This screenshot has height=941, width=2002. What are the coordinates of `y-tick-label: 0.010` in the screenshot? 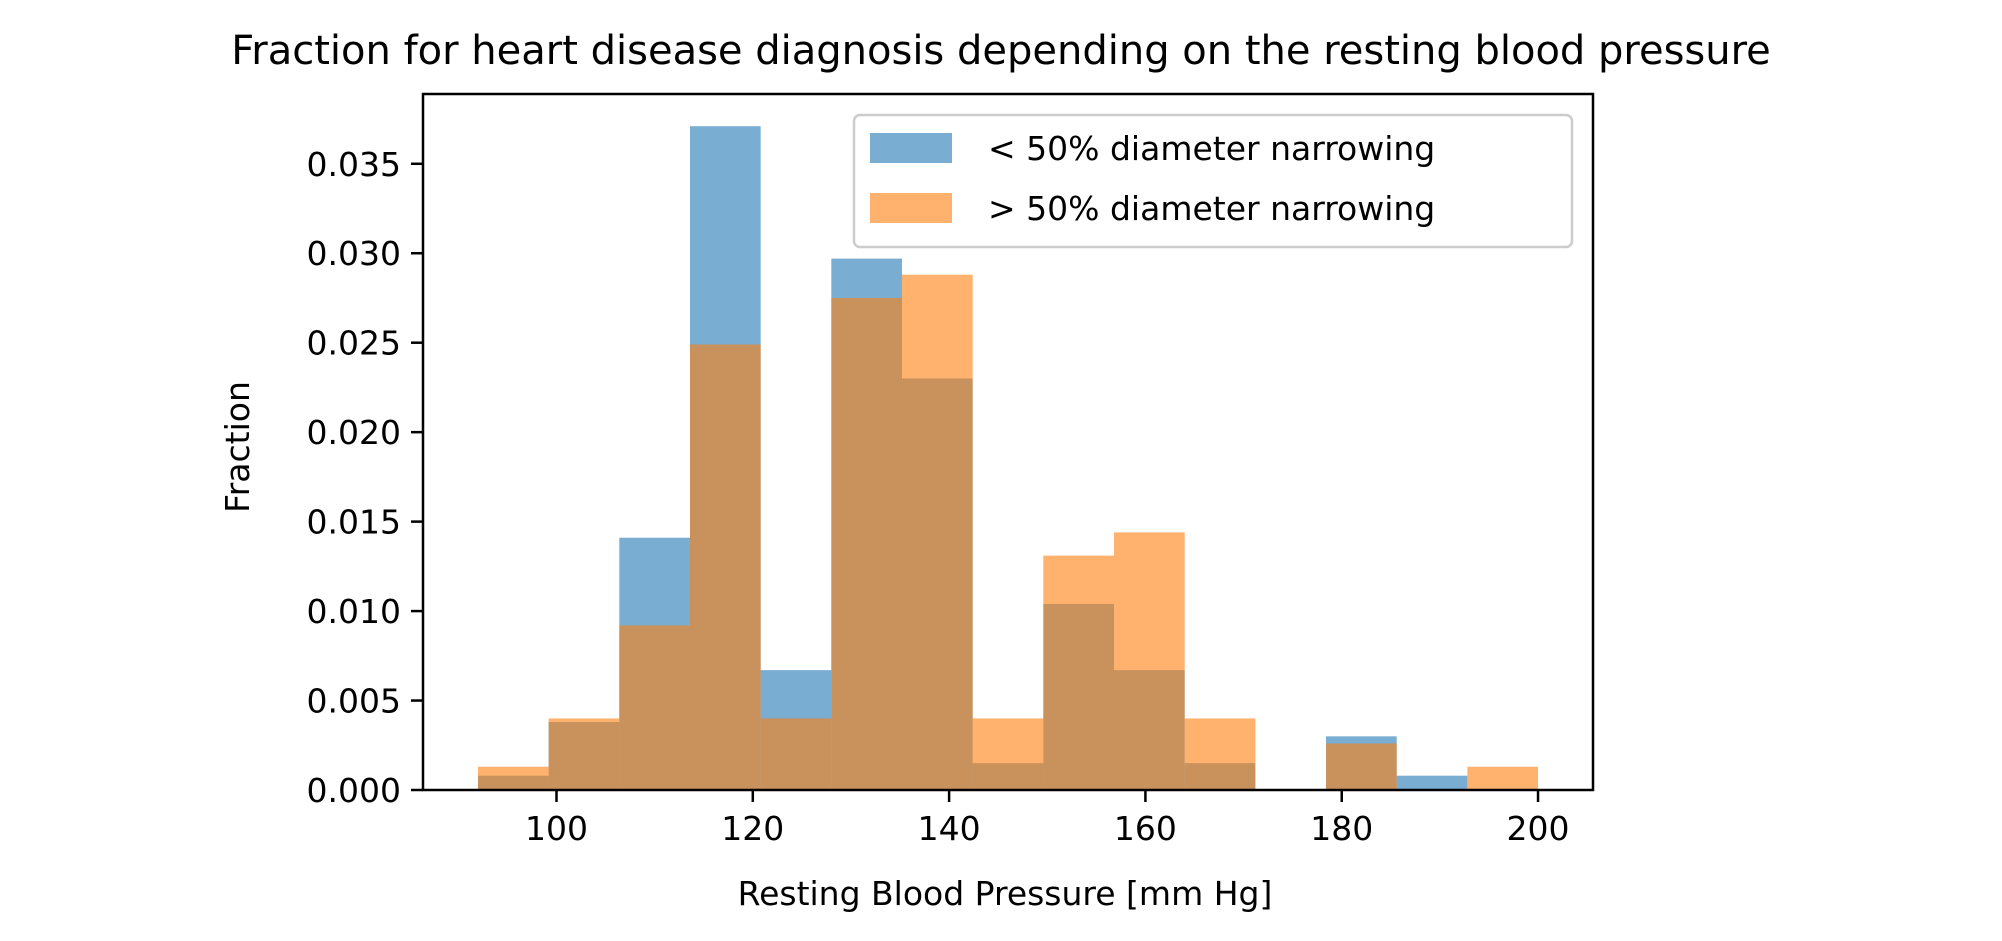 It's located at (354, 611).